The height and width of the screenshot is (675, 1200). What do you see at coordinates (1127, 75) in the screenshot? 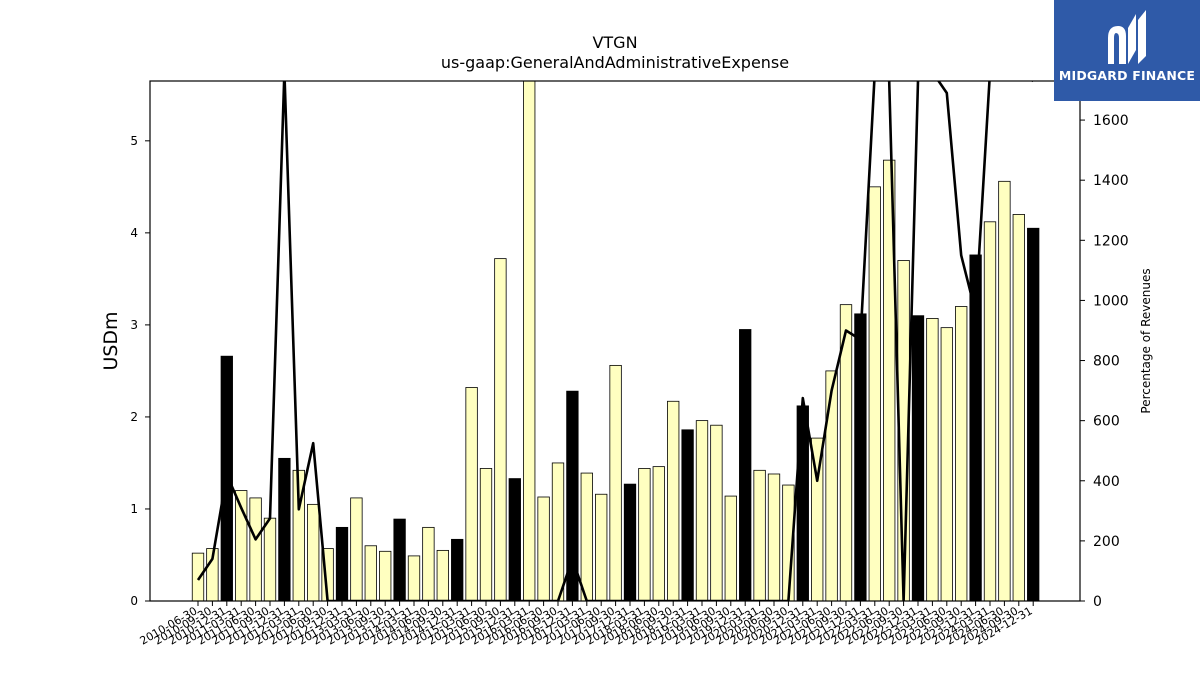
I see `logo-text: MIDGARD FINANCE` at bounding box center [1127, 75].